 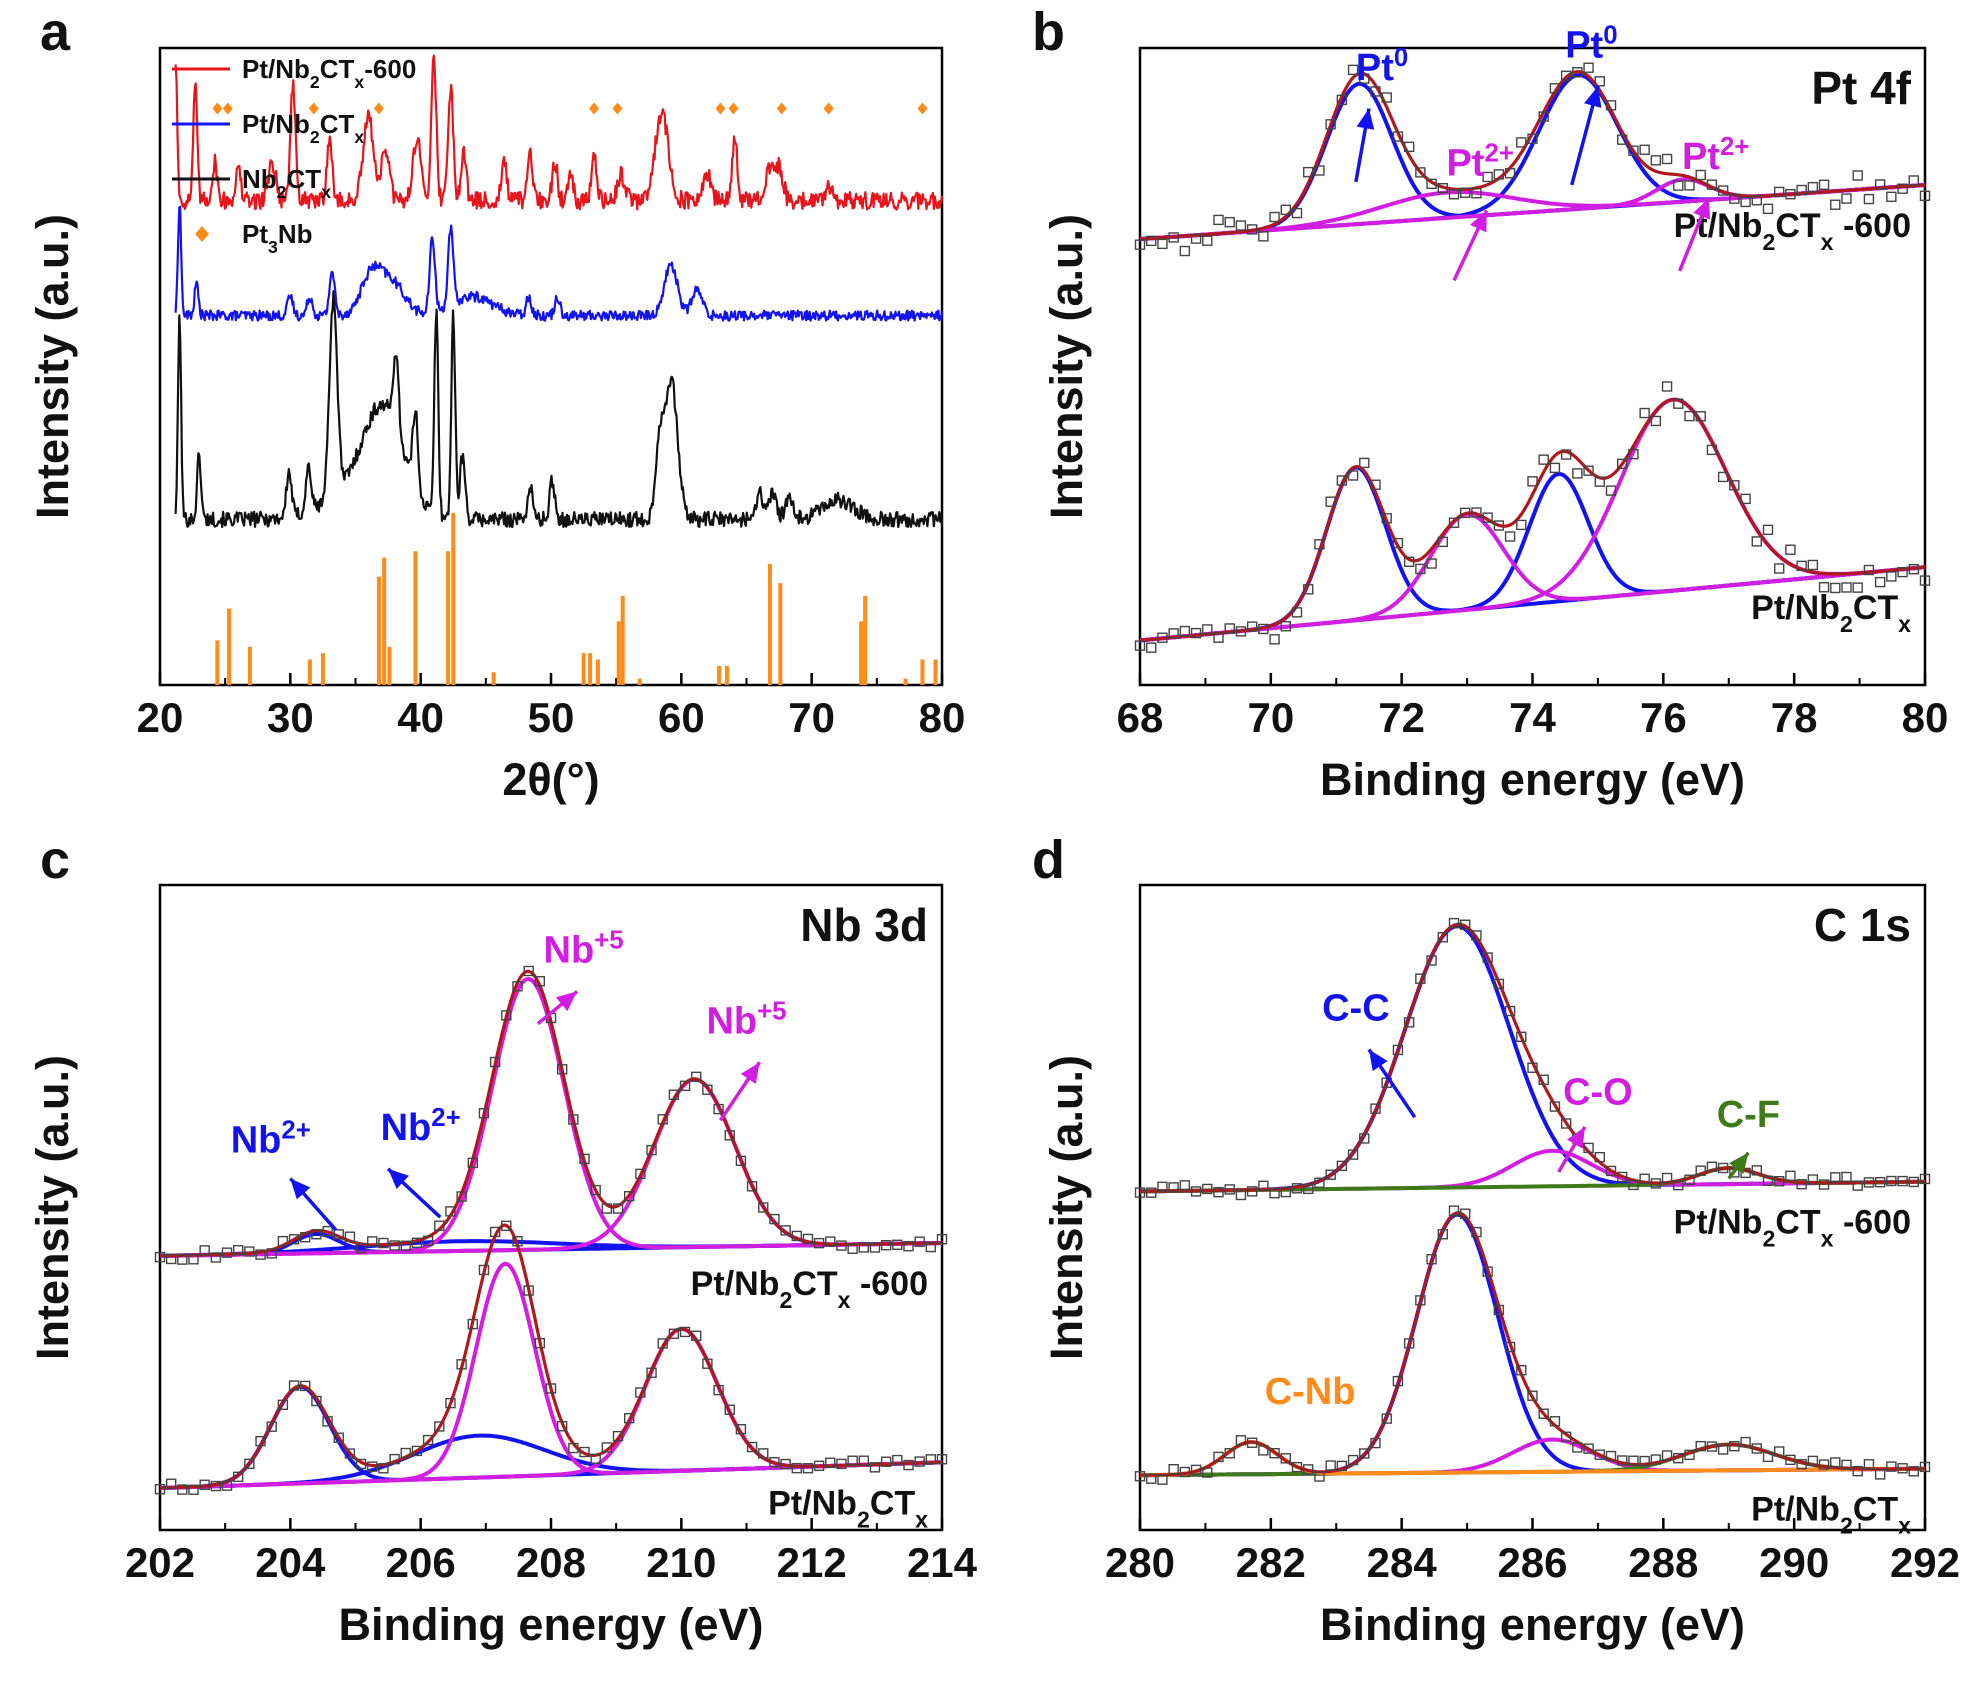 I want to click on spectrum-title: C 1s, so click(x=1862, y=925).